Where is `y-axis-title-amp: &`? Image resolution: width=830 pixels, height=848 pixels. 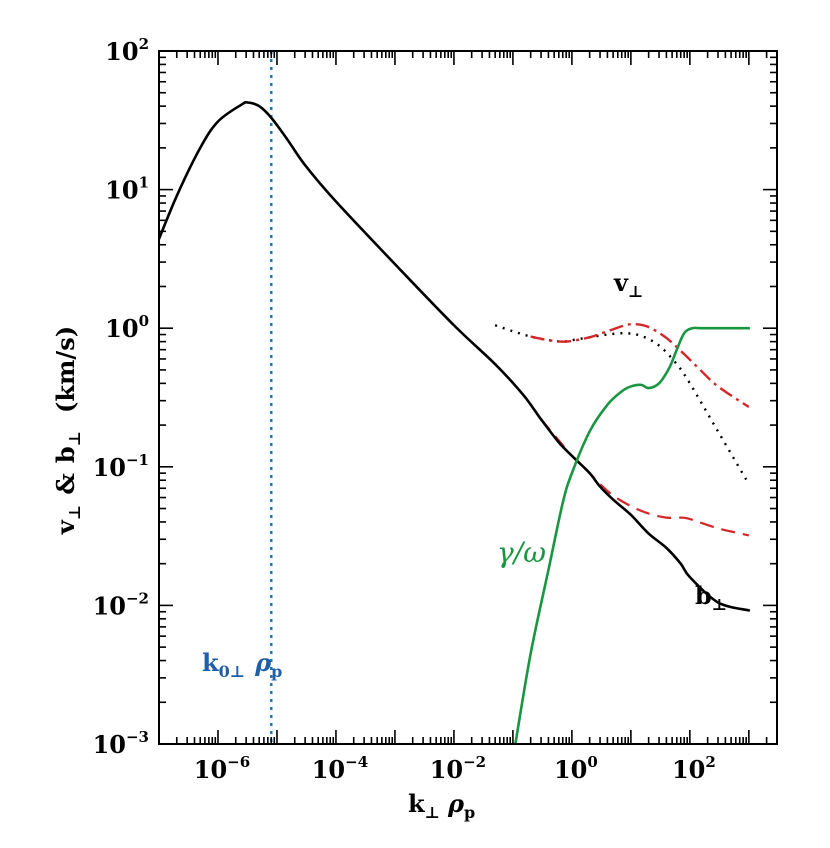
y-axis-title-amp: & is located at coordinates (65, 484).